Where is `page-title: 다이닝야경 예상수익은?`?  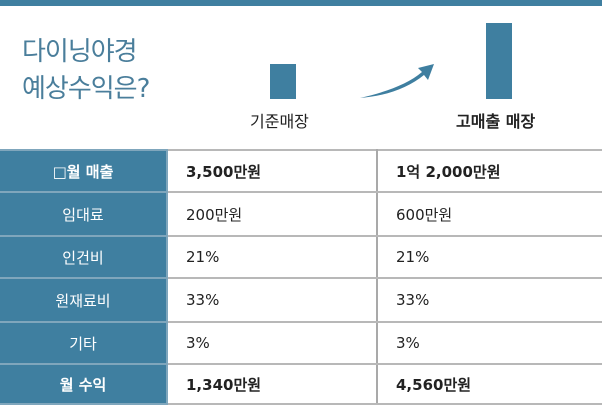 page-title: 다이닝야경 예상수익은? is located at coordinates (86, 71).